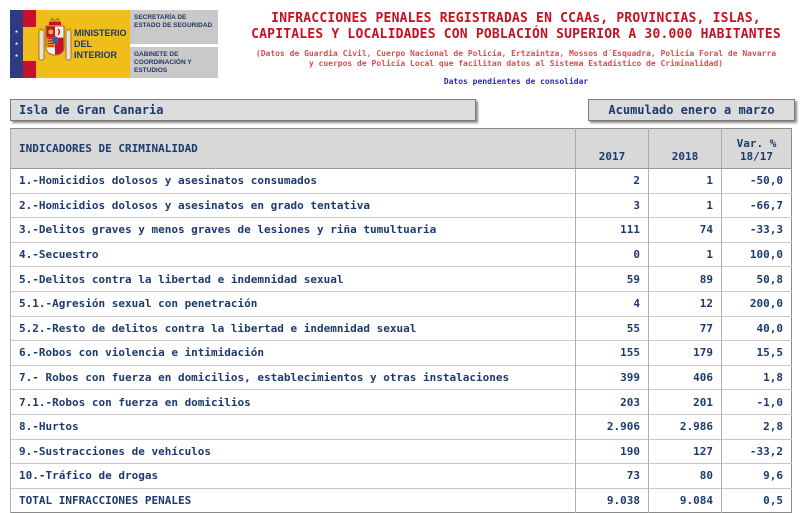 The height and width of the screenshot is (513, 800). Describe the element at coordinates (612, 279) in the screenshot. I see `value-2017: 59` at that location.